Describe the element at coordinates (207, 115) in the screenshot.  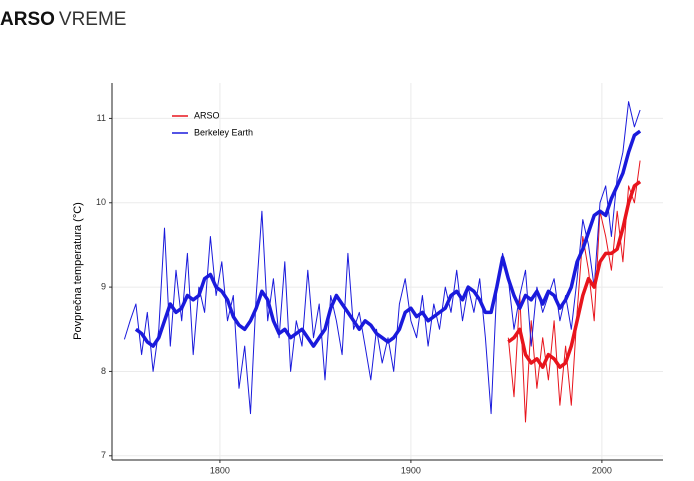
I see `legend-label: ARSO` at that location.